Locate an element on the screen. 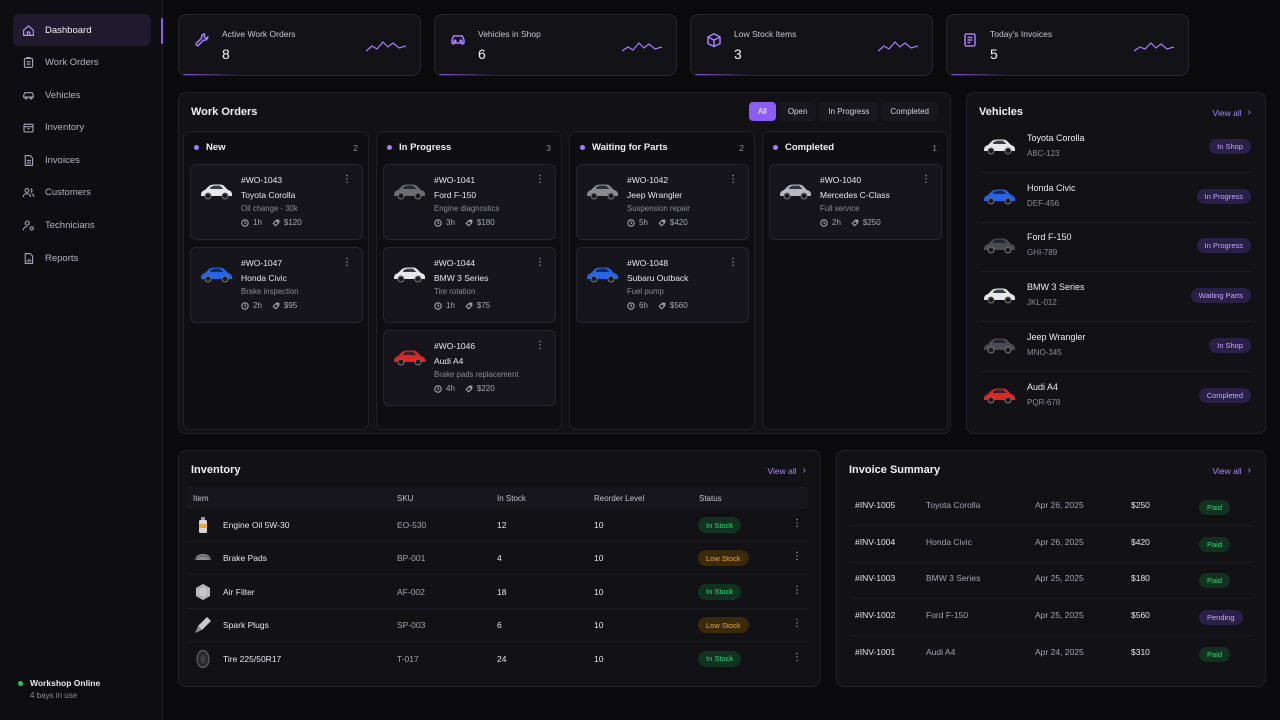  sidebar-item-technicians: Technicians is located at coordinates (82, 226).